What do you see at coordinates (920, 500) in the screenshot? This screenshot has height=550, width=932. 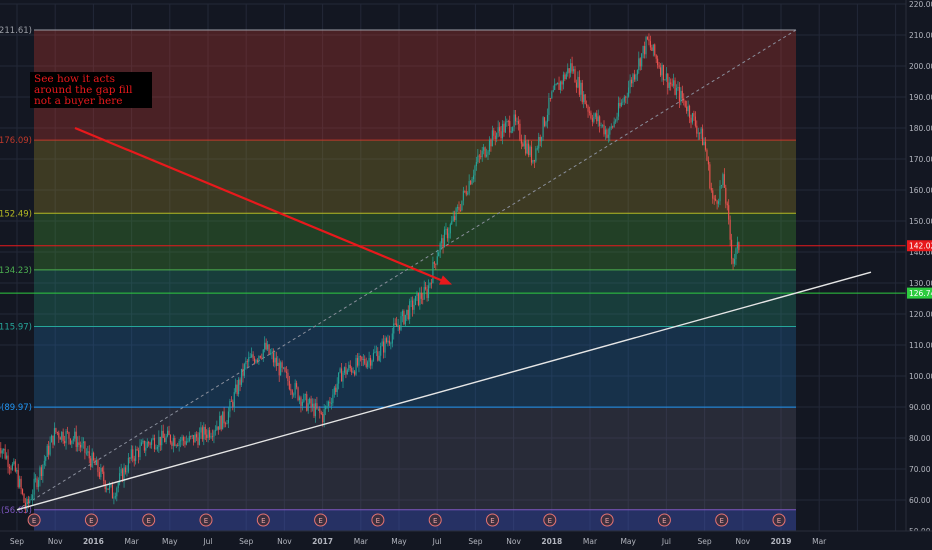 I see `y-tick-label: 60.00` at bounding box center [920, 500].